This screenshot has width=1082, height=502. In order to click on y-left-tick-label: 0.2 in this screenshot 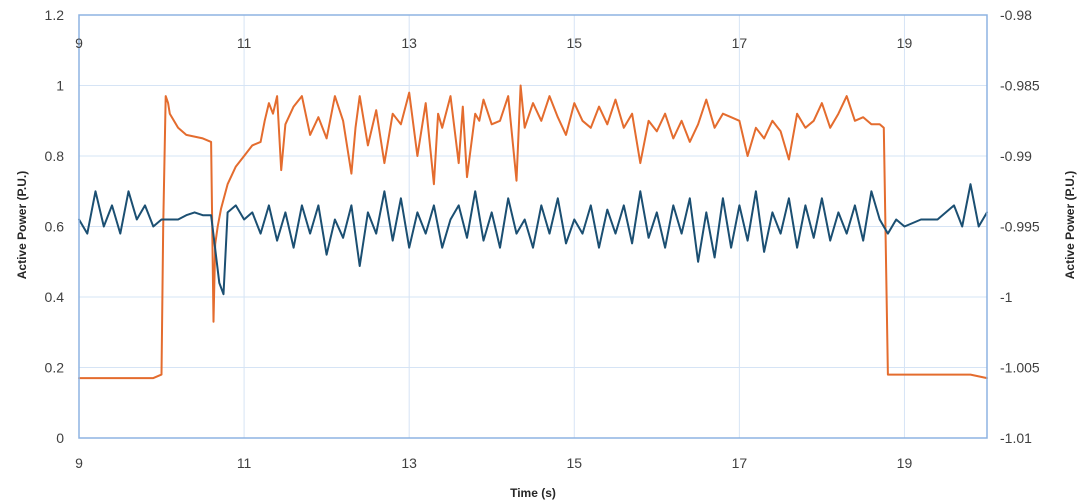, I will do `click(55, 368)`.